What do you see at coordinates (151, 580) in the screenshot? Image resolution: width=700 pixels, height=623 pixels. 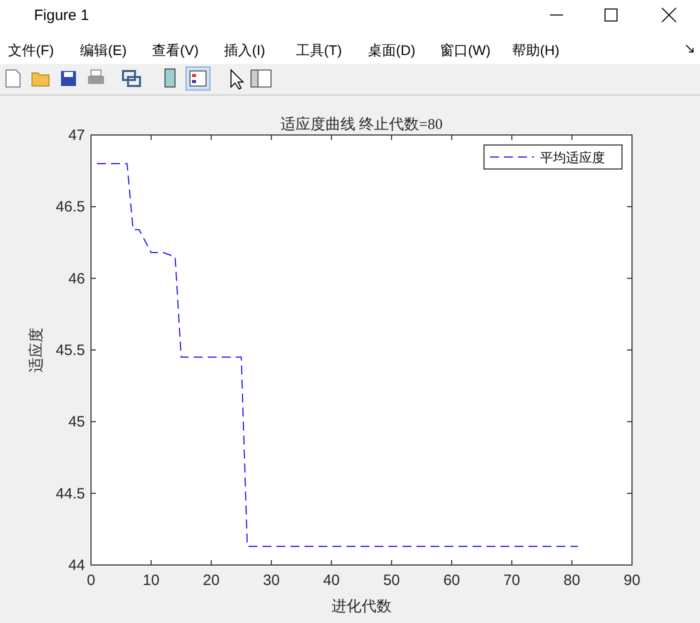 I see `x-tick-label: 10` at bounding box center [151, 580].